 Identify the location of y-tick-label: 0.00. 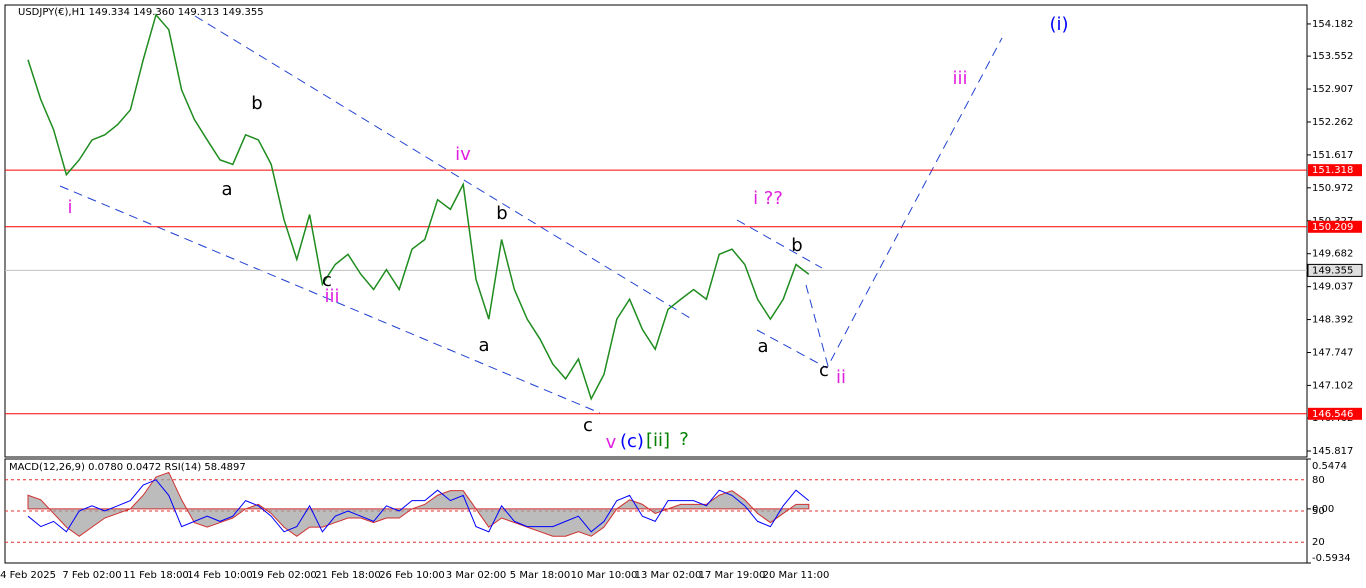
(1323, 509).